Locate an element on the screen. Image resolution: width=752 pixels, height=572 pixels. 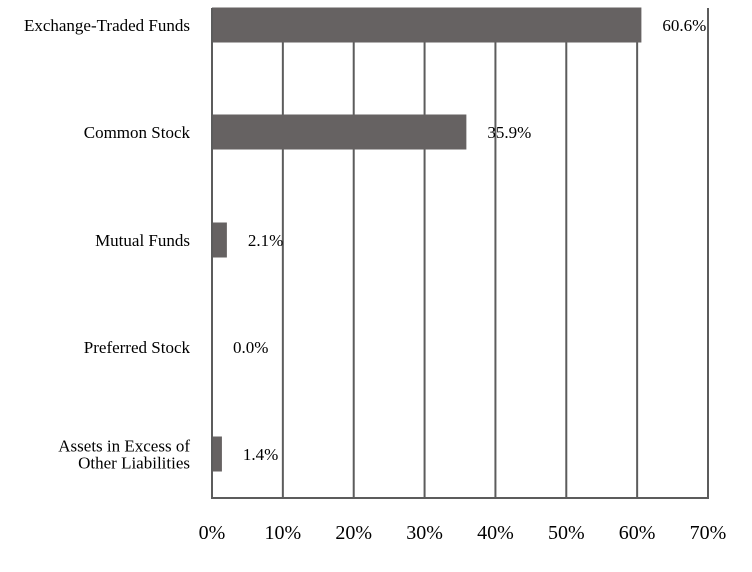
value-label: 60.6% is located at coordinates (684, 25).